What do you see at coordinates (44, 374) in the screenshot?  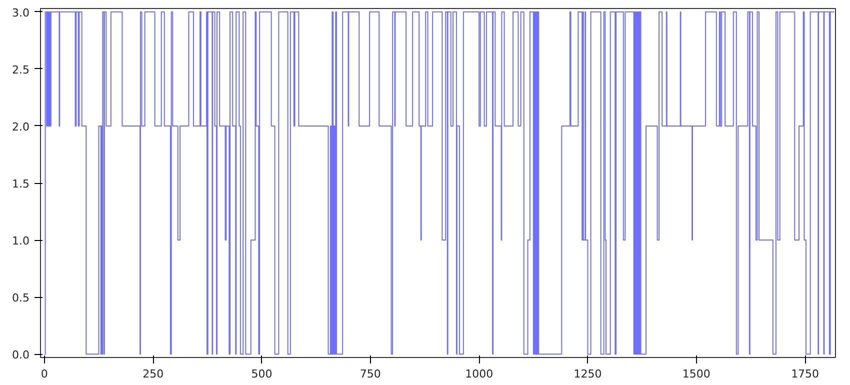 I see `x-tick-label: 0` at bounding box center [44, 374].